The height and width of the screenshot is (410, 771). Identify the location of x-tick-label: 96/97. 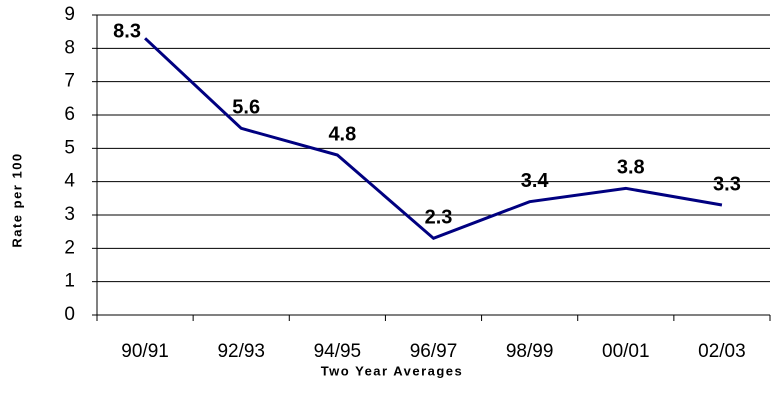
(434, 351).